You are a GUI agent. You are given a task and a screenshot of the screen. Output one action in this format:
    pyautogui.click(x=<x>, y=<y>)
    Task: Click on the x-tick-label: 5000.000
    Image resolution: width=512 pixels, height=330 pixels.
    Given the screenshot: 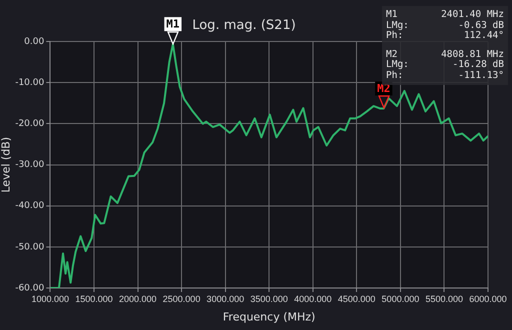 What is the action you would take?
    pyautogui.click(x=401, y=299)
    